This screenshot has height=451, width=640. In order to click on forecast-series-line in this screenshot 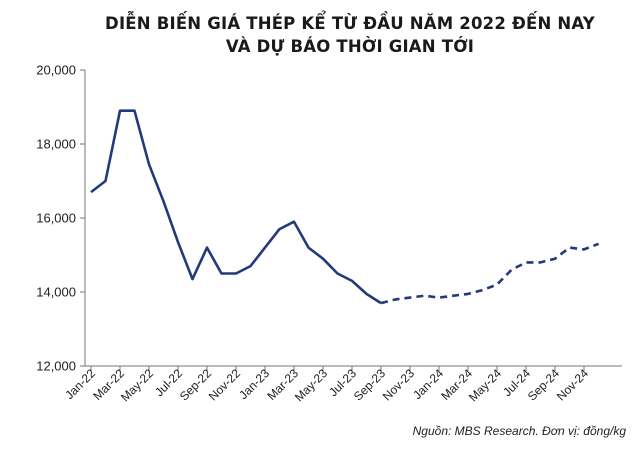, I will do `click(489, 273)`.